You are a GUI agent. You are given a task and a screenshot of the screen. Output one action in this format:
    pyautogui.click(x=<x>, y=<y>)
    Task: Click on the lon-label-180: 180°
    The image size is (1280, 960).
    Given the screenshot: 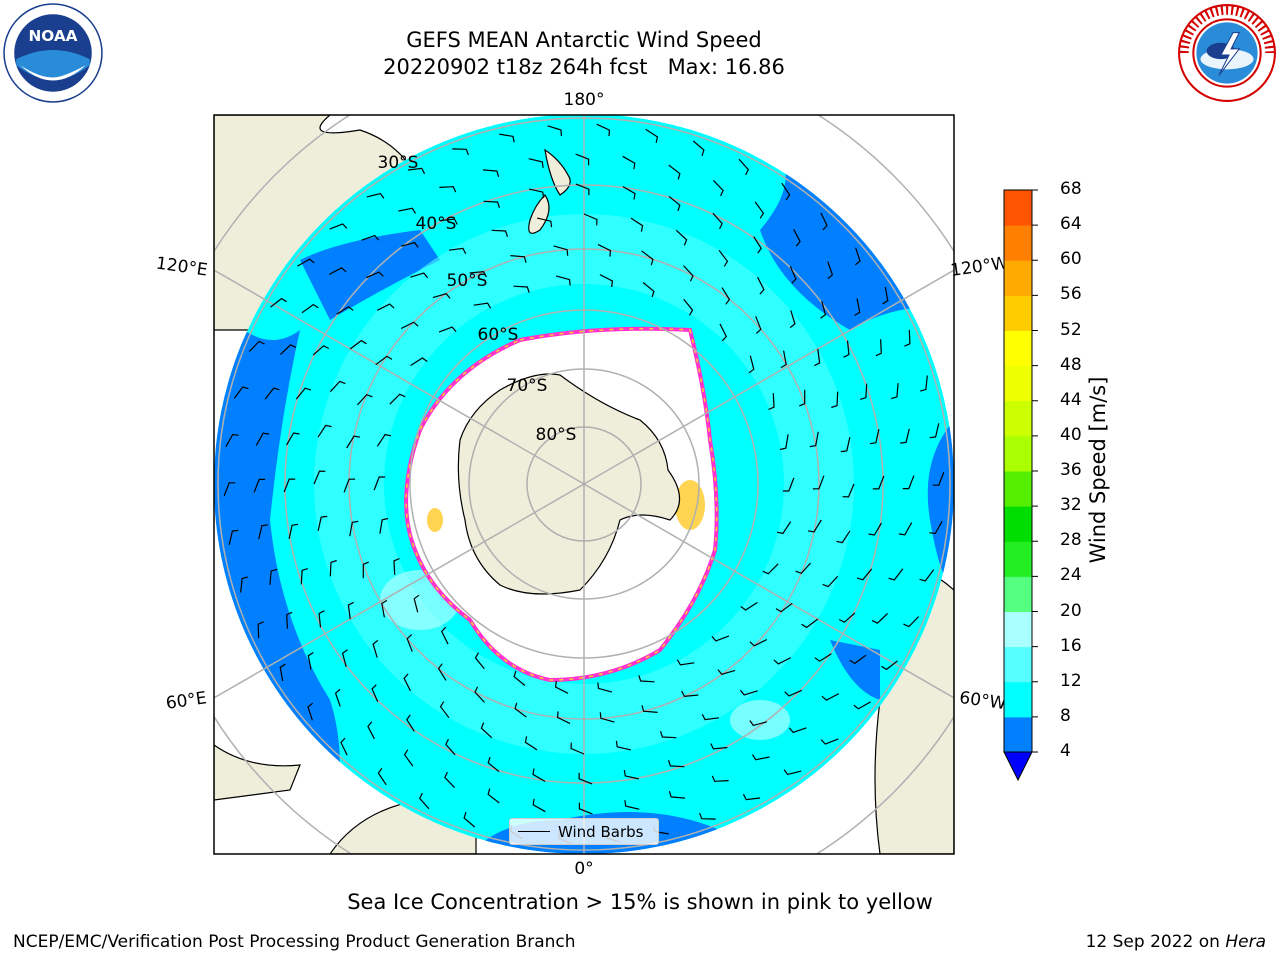 What is the action you would take?
    pyautogui.click(x=584, y=100)
    